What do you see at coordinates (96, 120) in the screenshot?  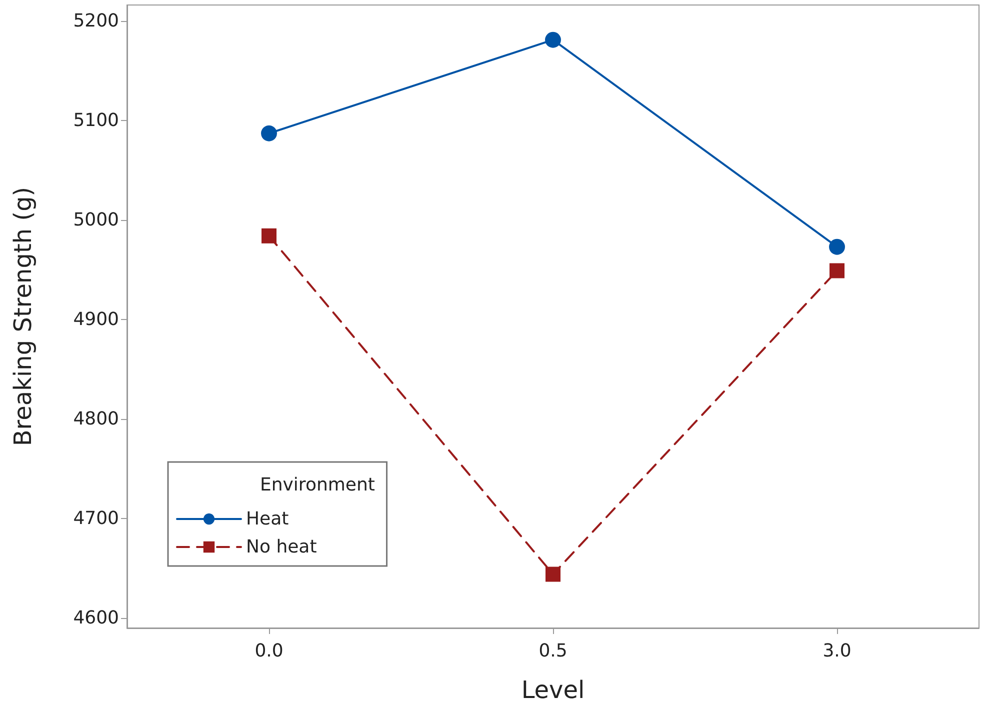 I see `y-tick-label: 5100` at bounding box center [96, 120].